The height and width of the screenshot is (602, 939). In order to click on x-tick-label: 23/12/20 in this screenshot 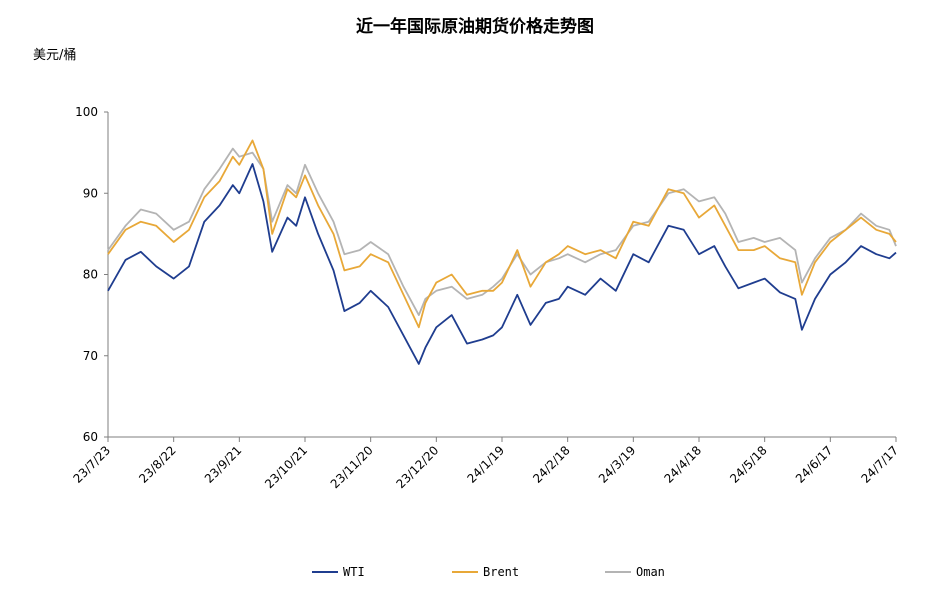, I will do `click(417, 467)`.